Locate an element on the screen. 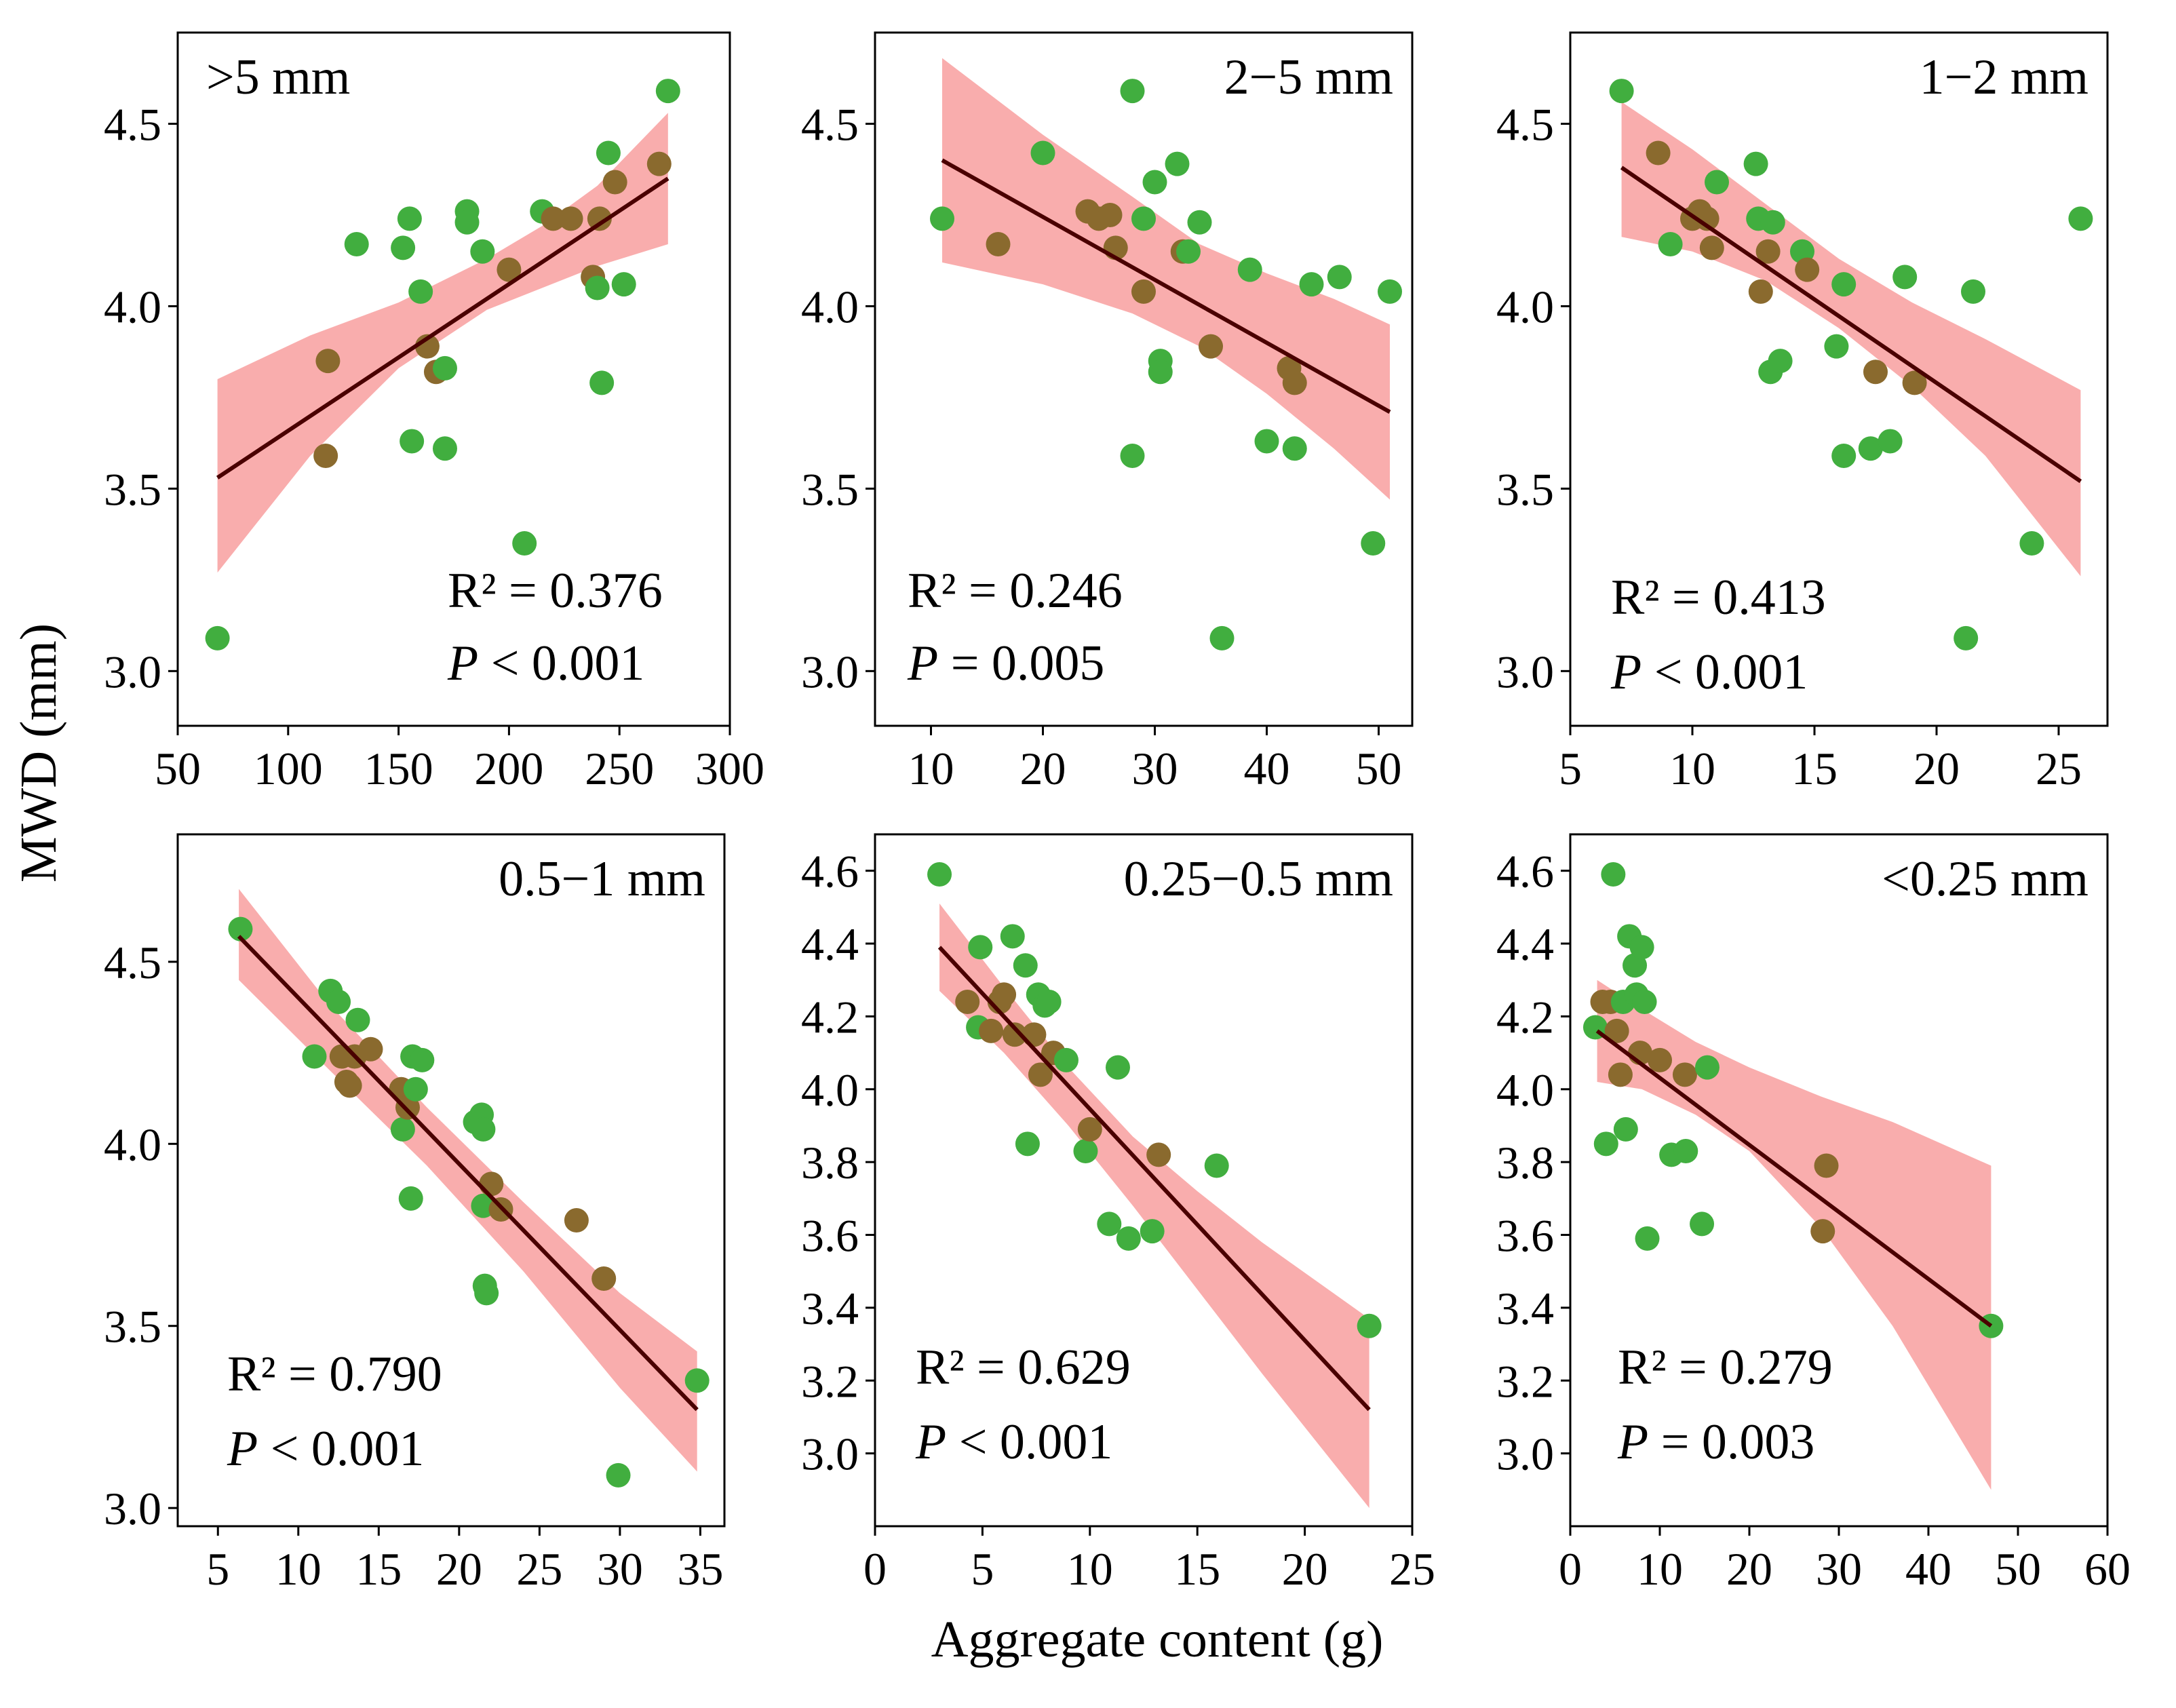 The image size is (2176, 1708). x-tick-label: 300 is located at coordinates (730, 768).